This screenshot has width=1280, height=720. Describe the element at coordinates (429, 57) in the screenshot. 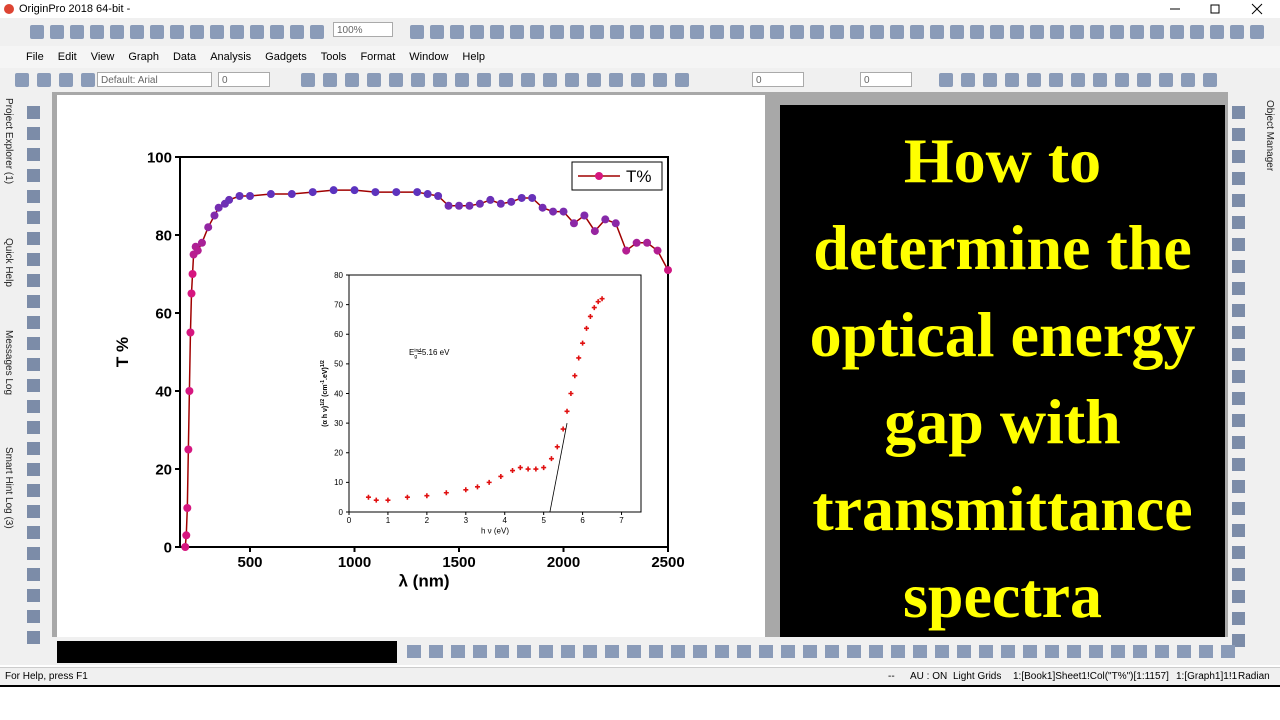

I see `menu-item: Window` at that location.